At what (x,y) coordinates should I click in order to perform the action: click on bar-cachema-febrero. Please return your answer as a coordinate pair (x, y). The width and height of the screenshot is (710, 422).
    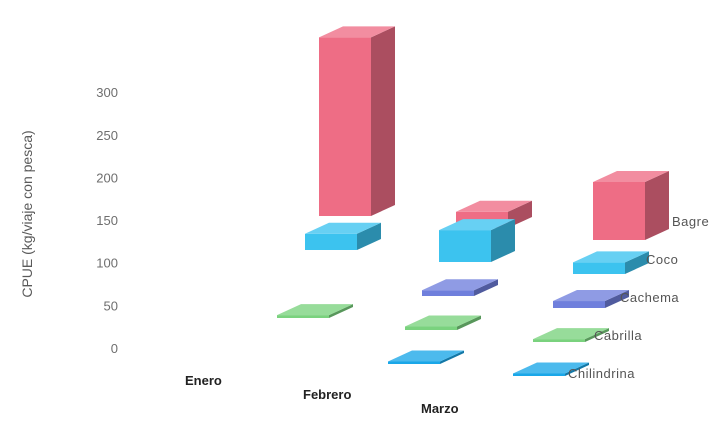
    Looking at the image, I should click on (460, 287).